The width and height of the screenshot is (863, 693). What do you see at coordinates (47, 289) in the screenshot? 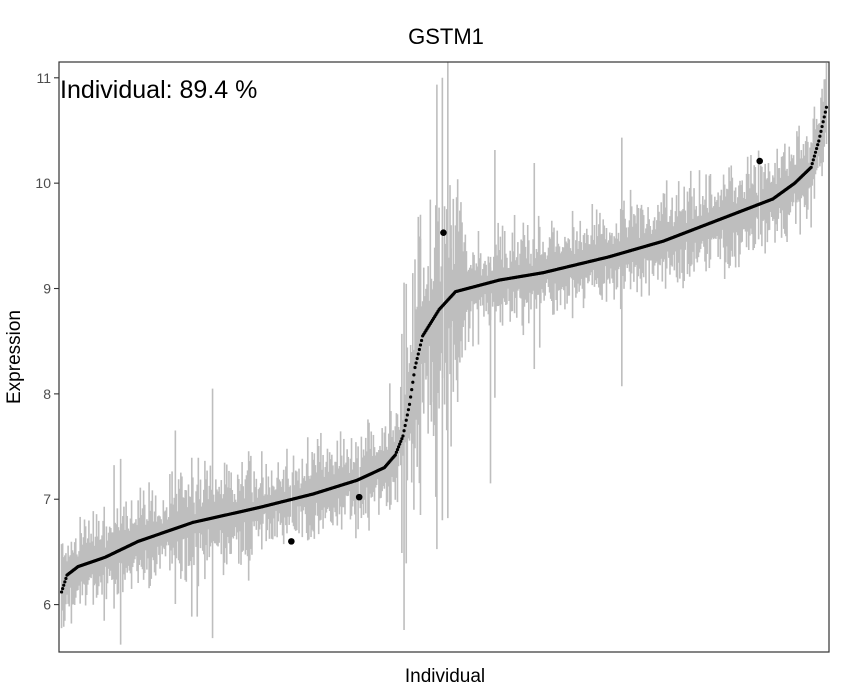
I see `y-tick-label: 9` at bounding box center [47, 289].